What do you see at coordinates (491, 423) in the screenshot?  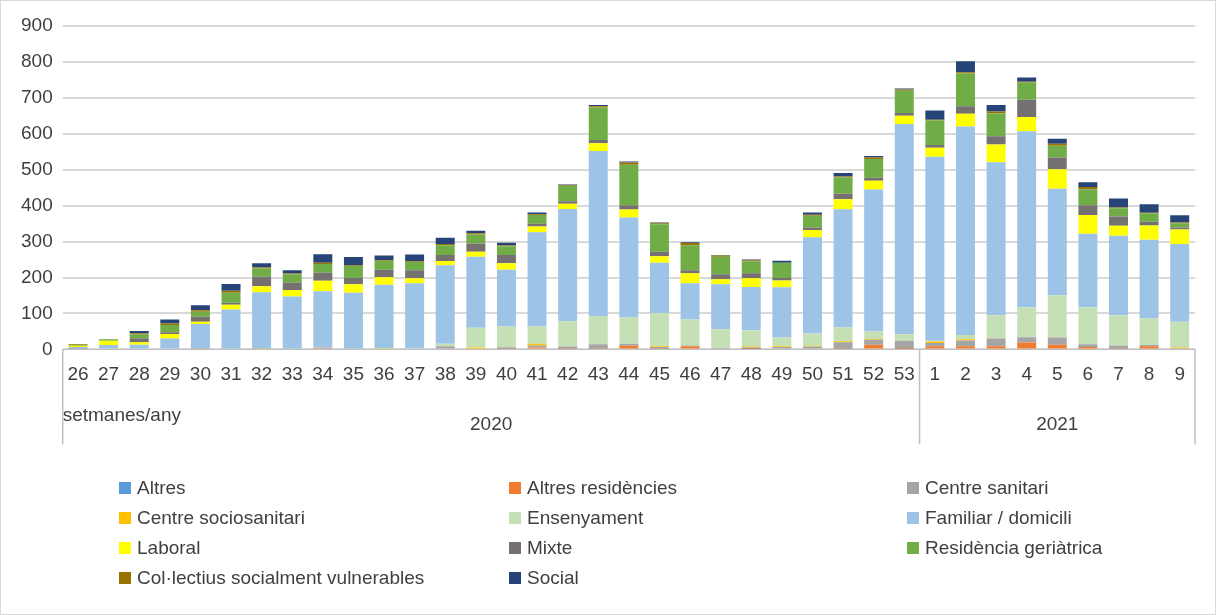 I see `text: 2020` at bounding box center [491, 423].